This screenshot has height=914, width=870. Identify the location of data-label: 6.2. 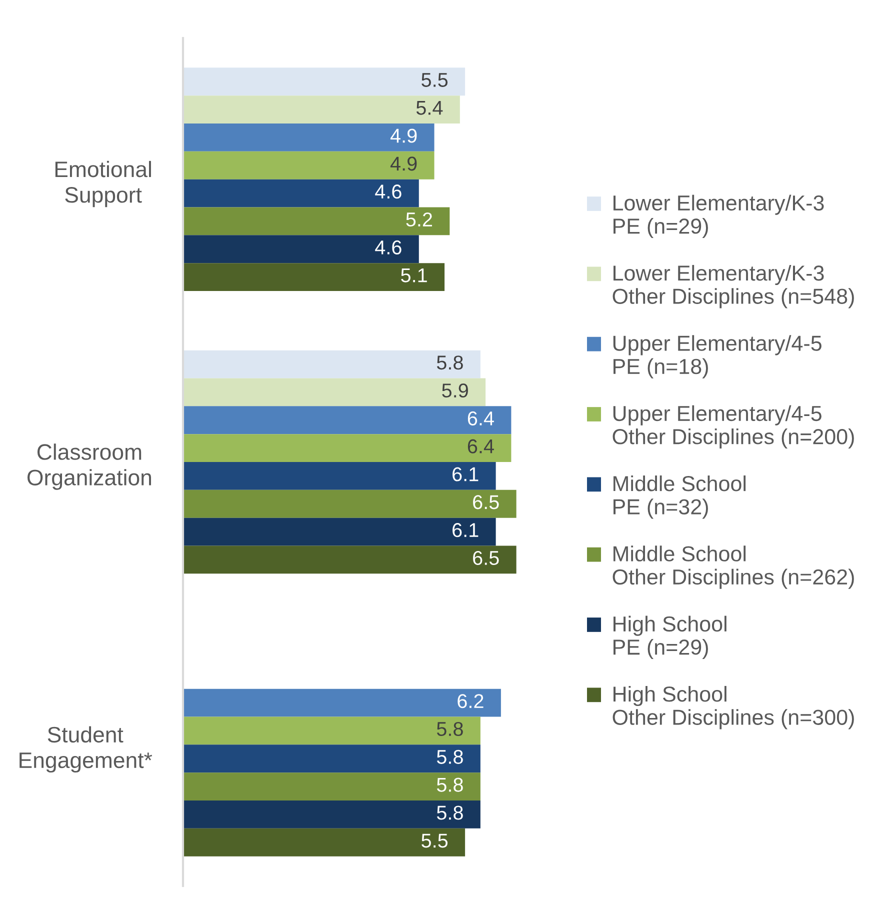
(471, 701).